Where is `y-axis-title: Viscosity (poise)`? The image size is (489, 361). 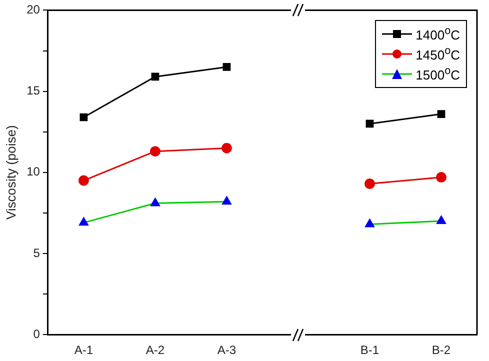 y-axis-title: Viscosity (poise) is located at coordinates (10, 172).